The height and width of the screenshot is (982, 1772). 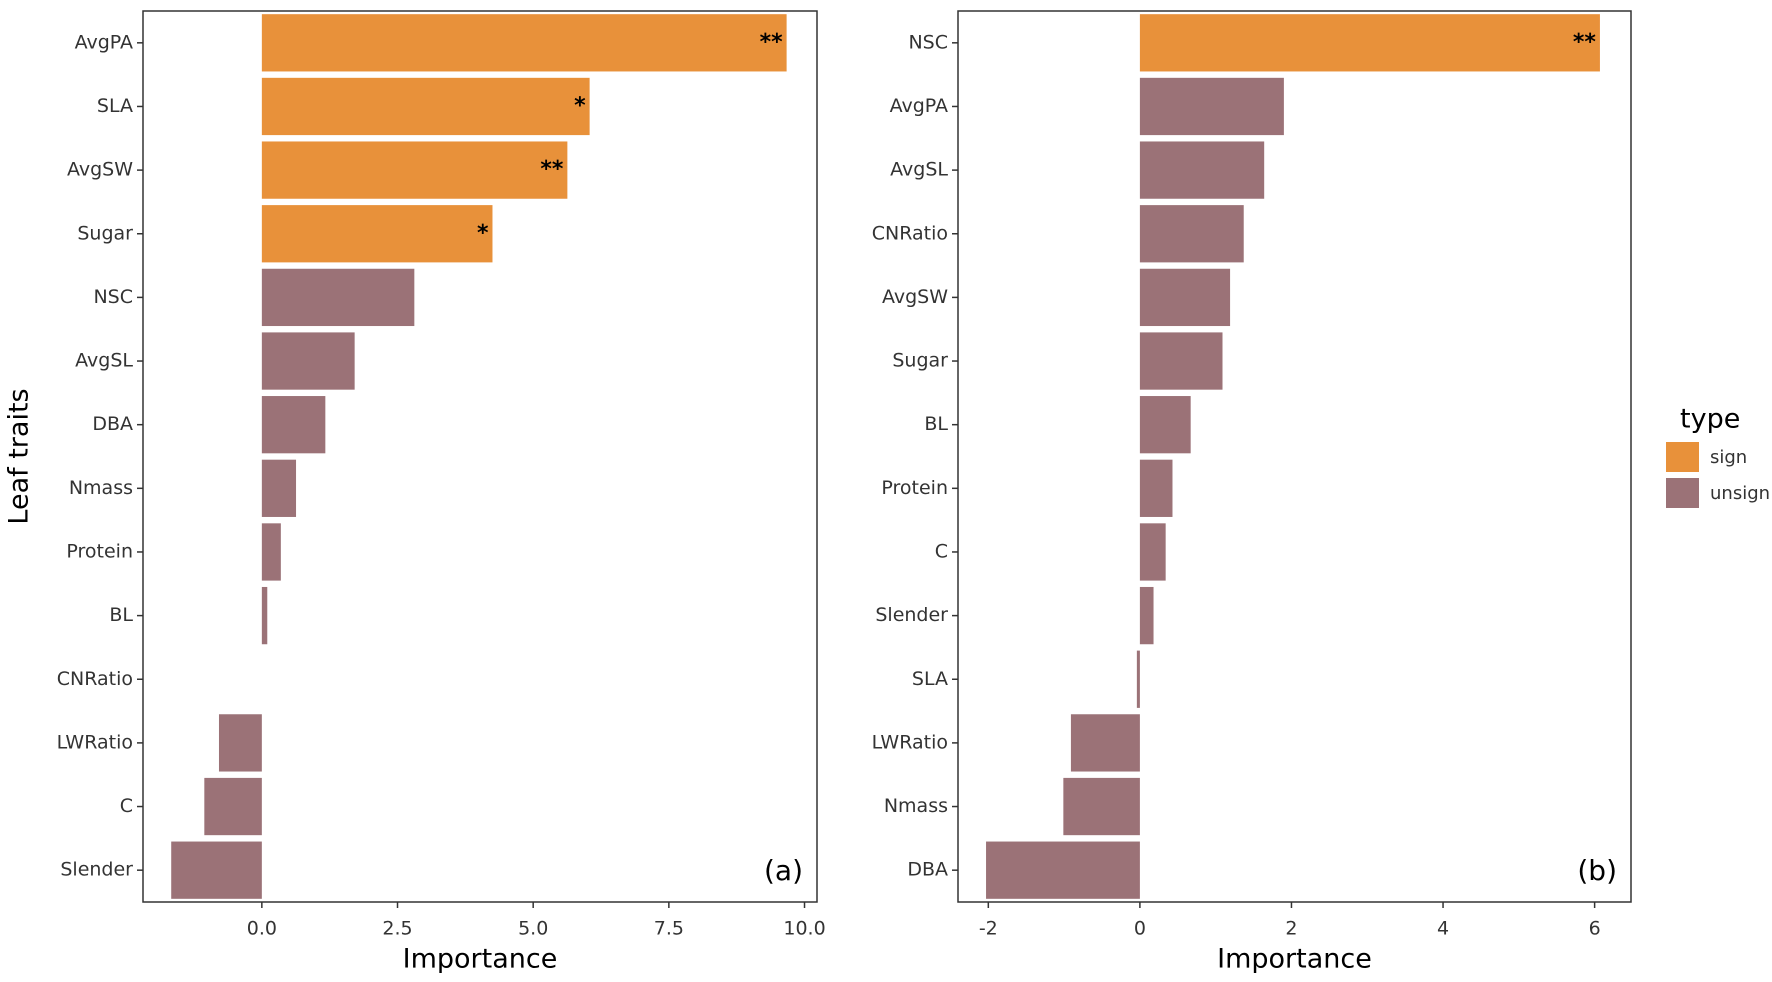 What do you see at coordinates (1597, 870) in the screenshot?
I see `panel-tag: (b)` at bounding box center [1597, 870].